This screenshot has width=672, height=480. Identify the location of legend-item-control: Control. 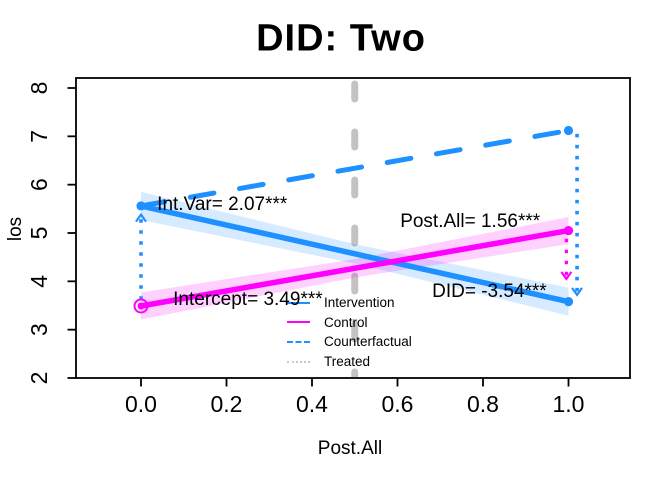
(349, 323).